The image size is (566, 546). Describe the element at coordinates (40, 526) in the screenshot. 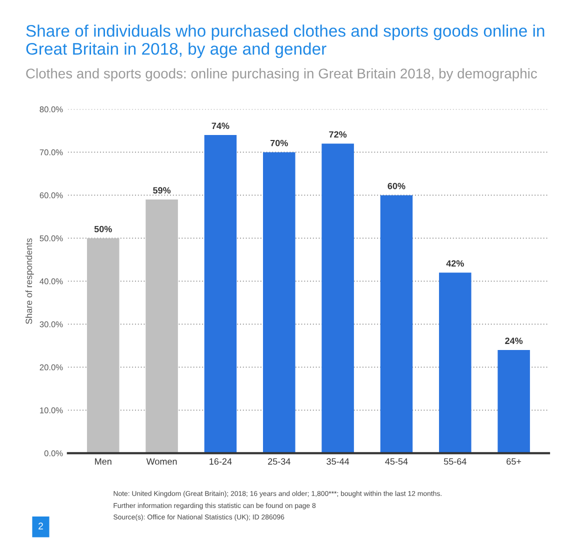

I see `text: 2` at that location.